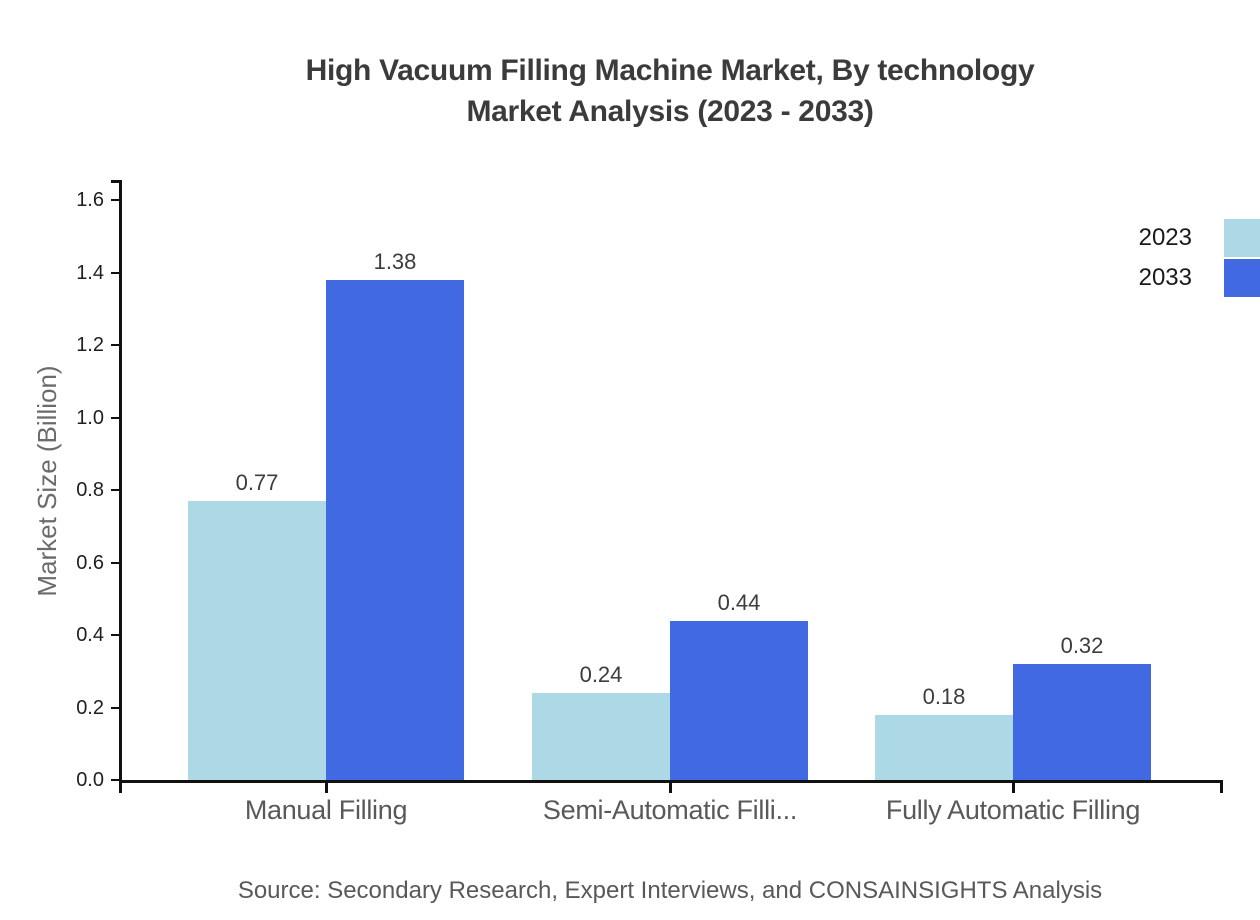 This screenshot has width=1260, height=920. Describe the element at coordinates (115, 200) in the screenshot. I see `y-tick-1.6` at that location.